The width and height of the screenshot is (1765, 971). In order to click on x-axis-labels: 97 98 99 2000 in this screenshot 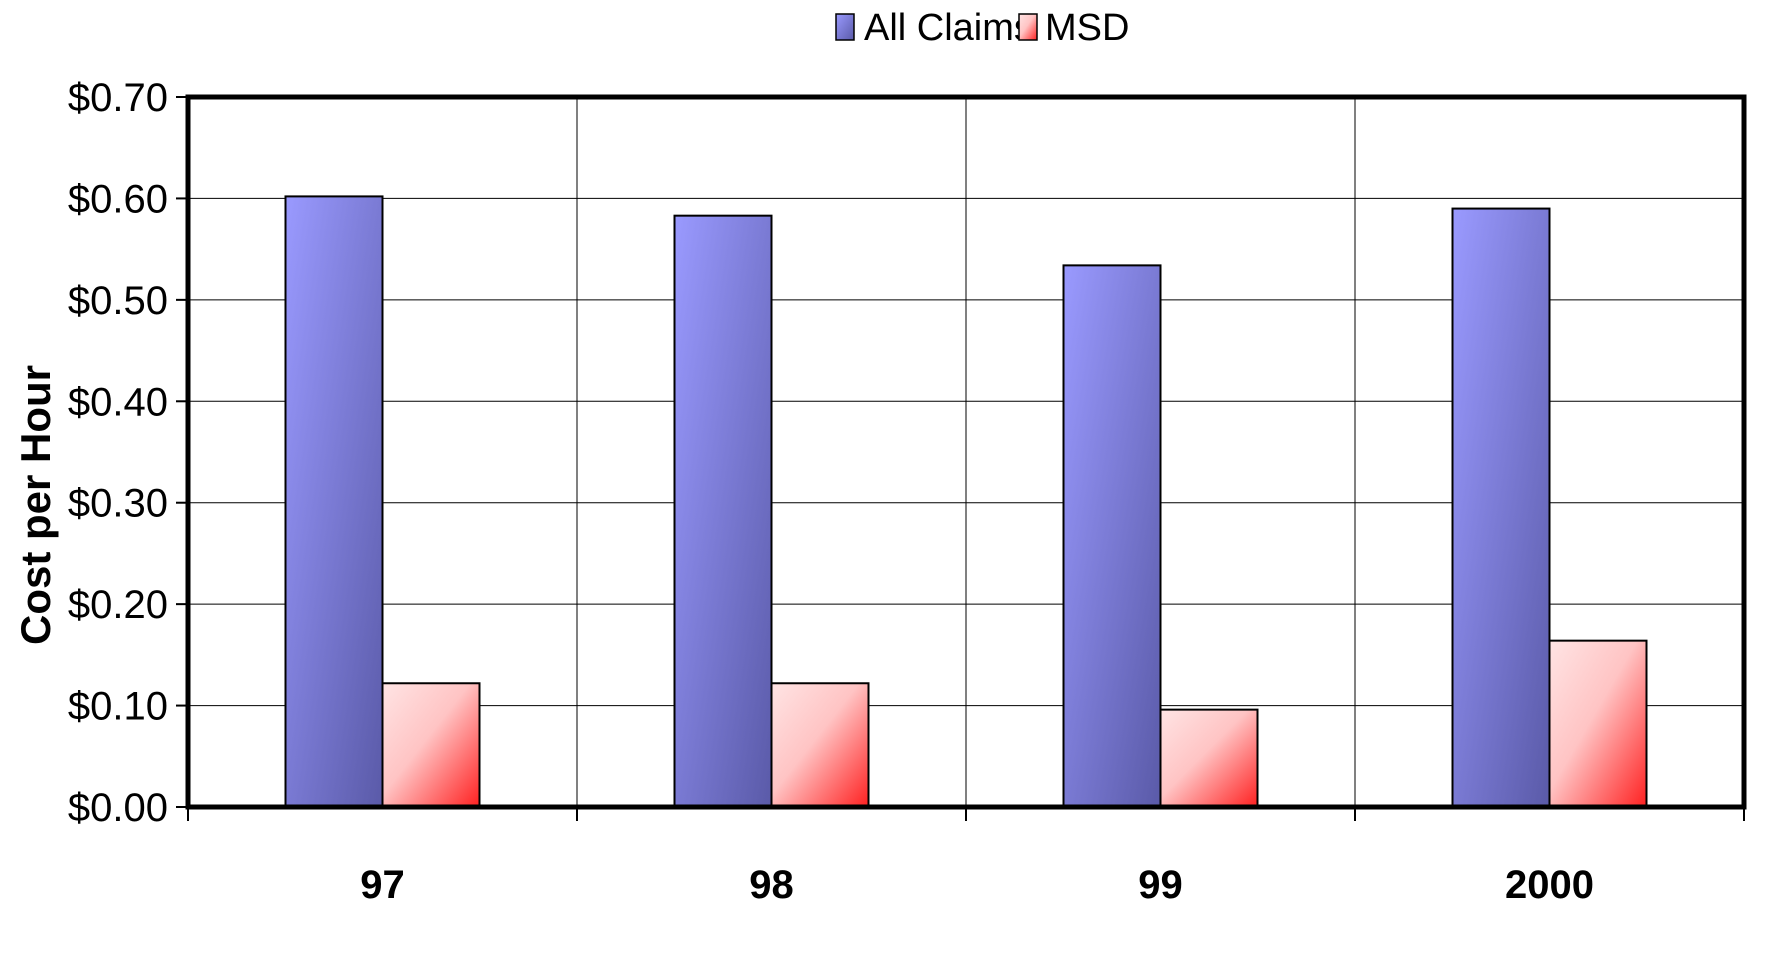, I will do `click(977, 885)`.